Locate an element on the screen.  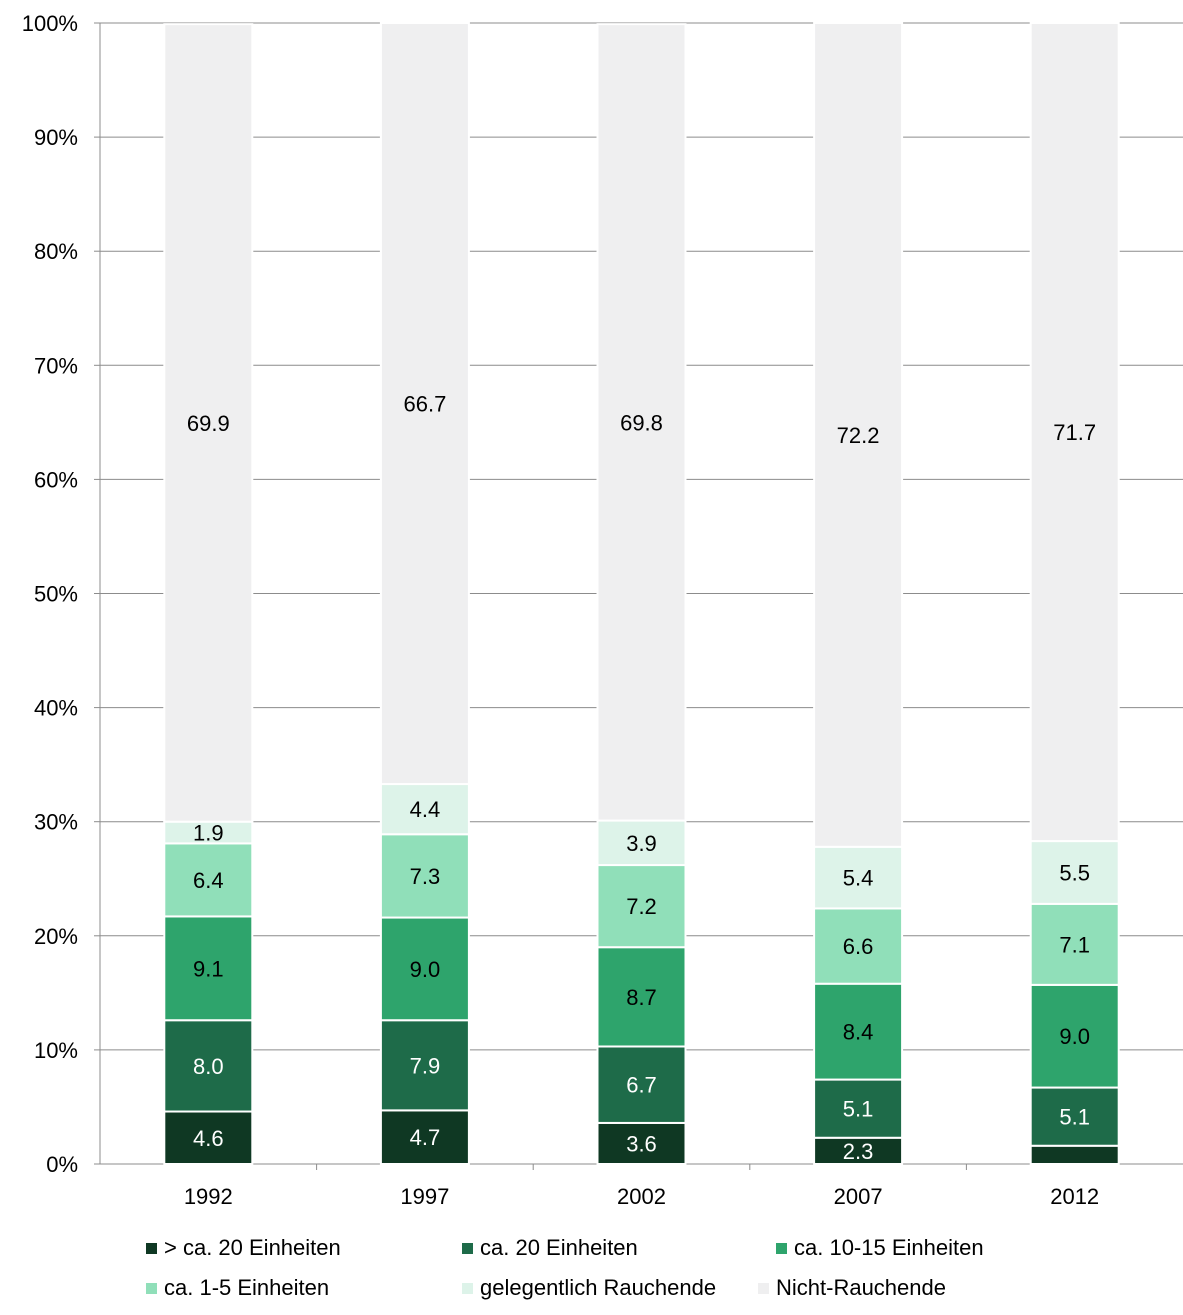
legend-swatch-gt20 is located at coordinates (151, 1248).